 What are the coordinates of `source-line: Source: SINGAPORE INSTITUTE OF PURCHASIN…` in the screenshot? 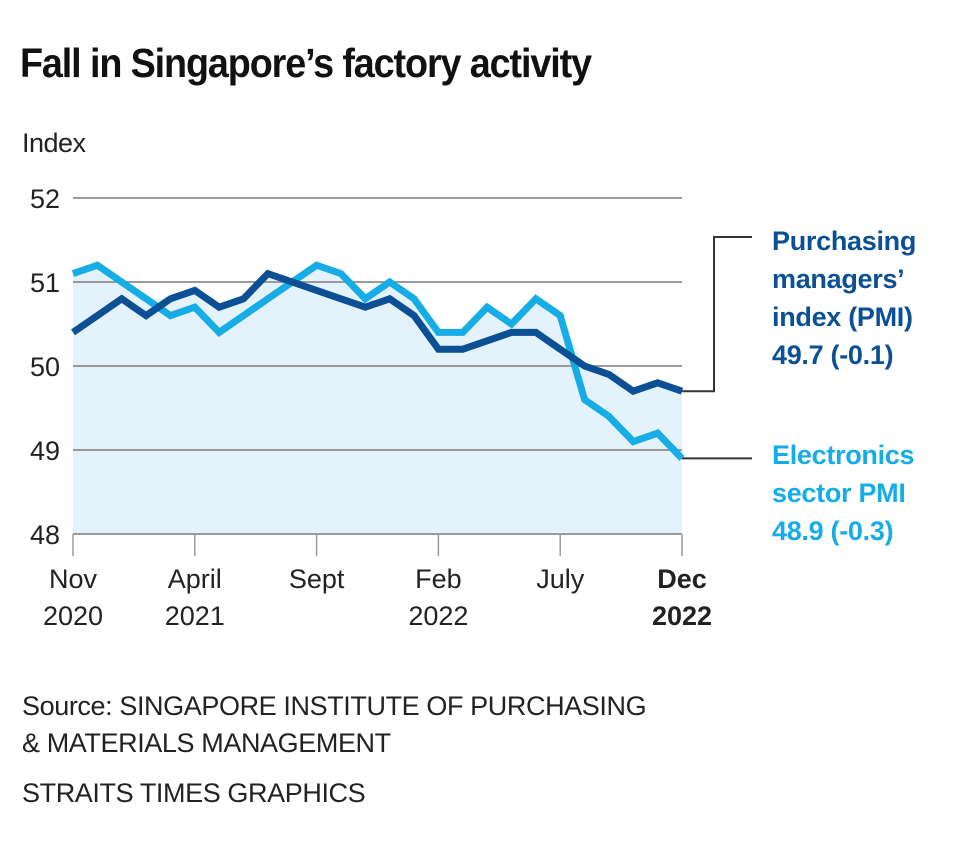 It's located at (334, 706).